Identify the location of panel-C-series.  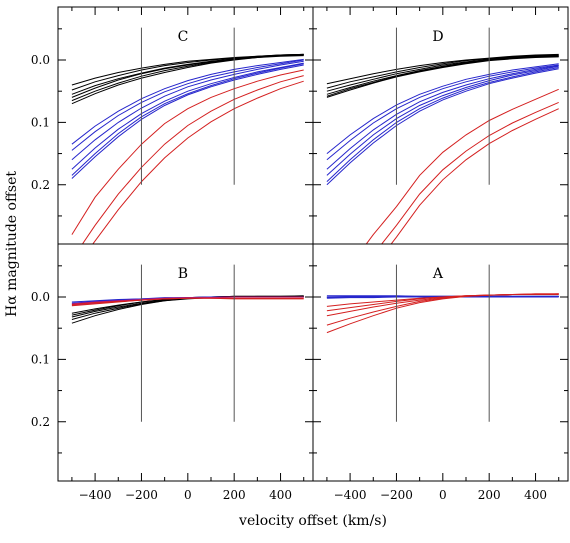
(187, 148).